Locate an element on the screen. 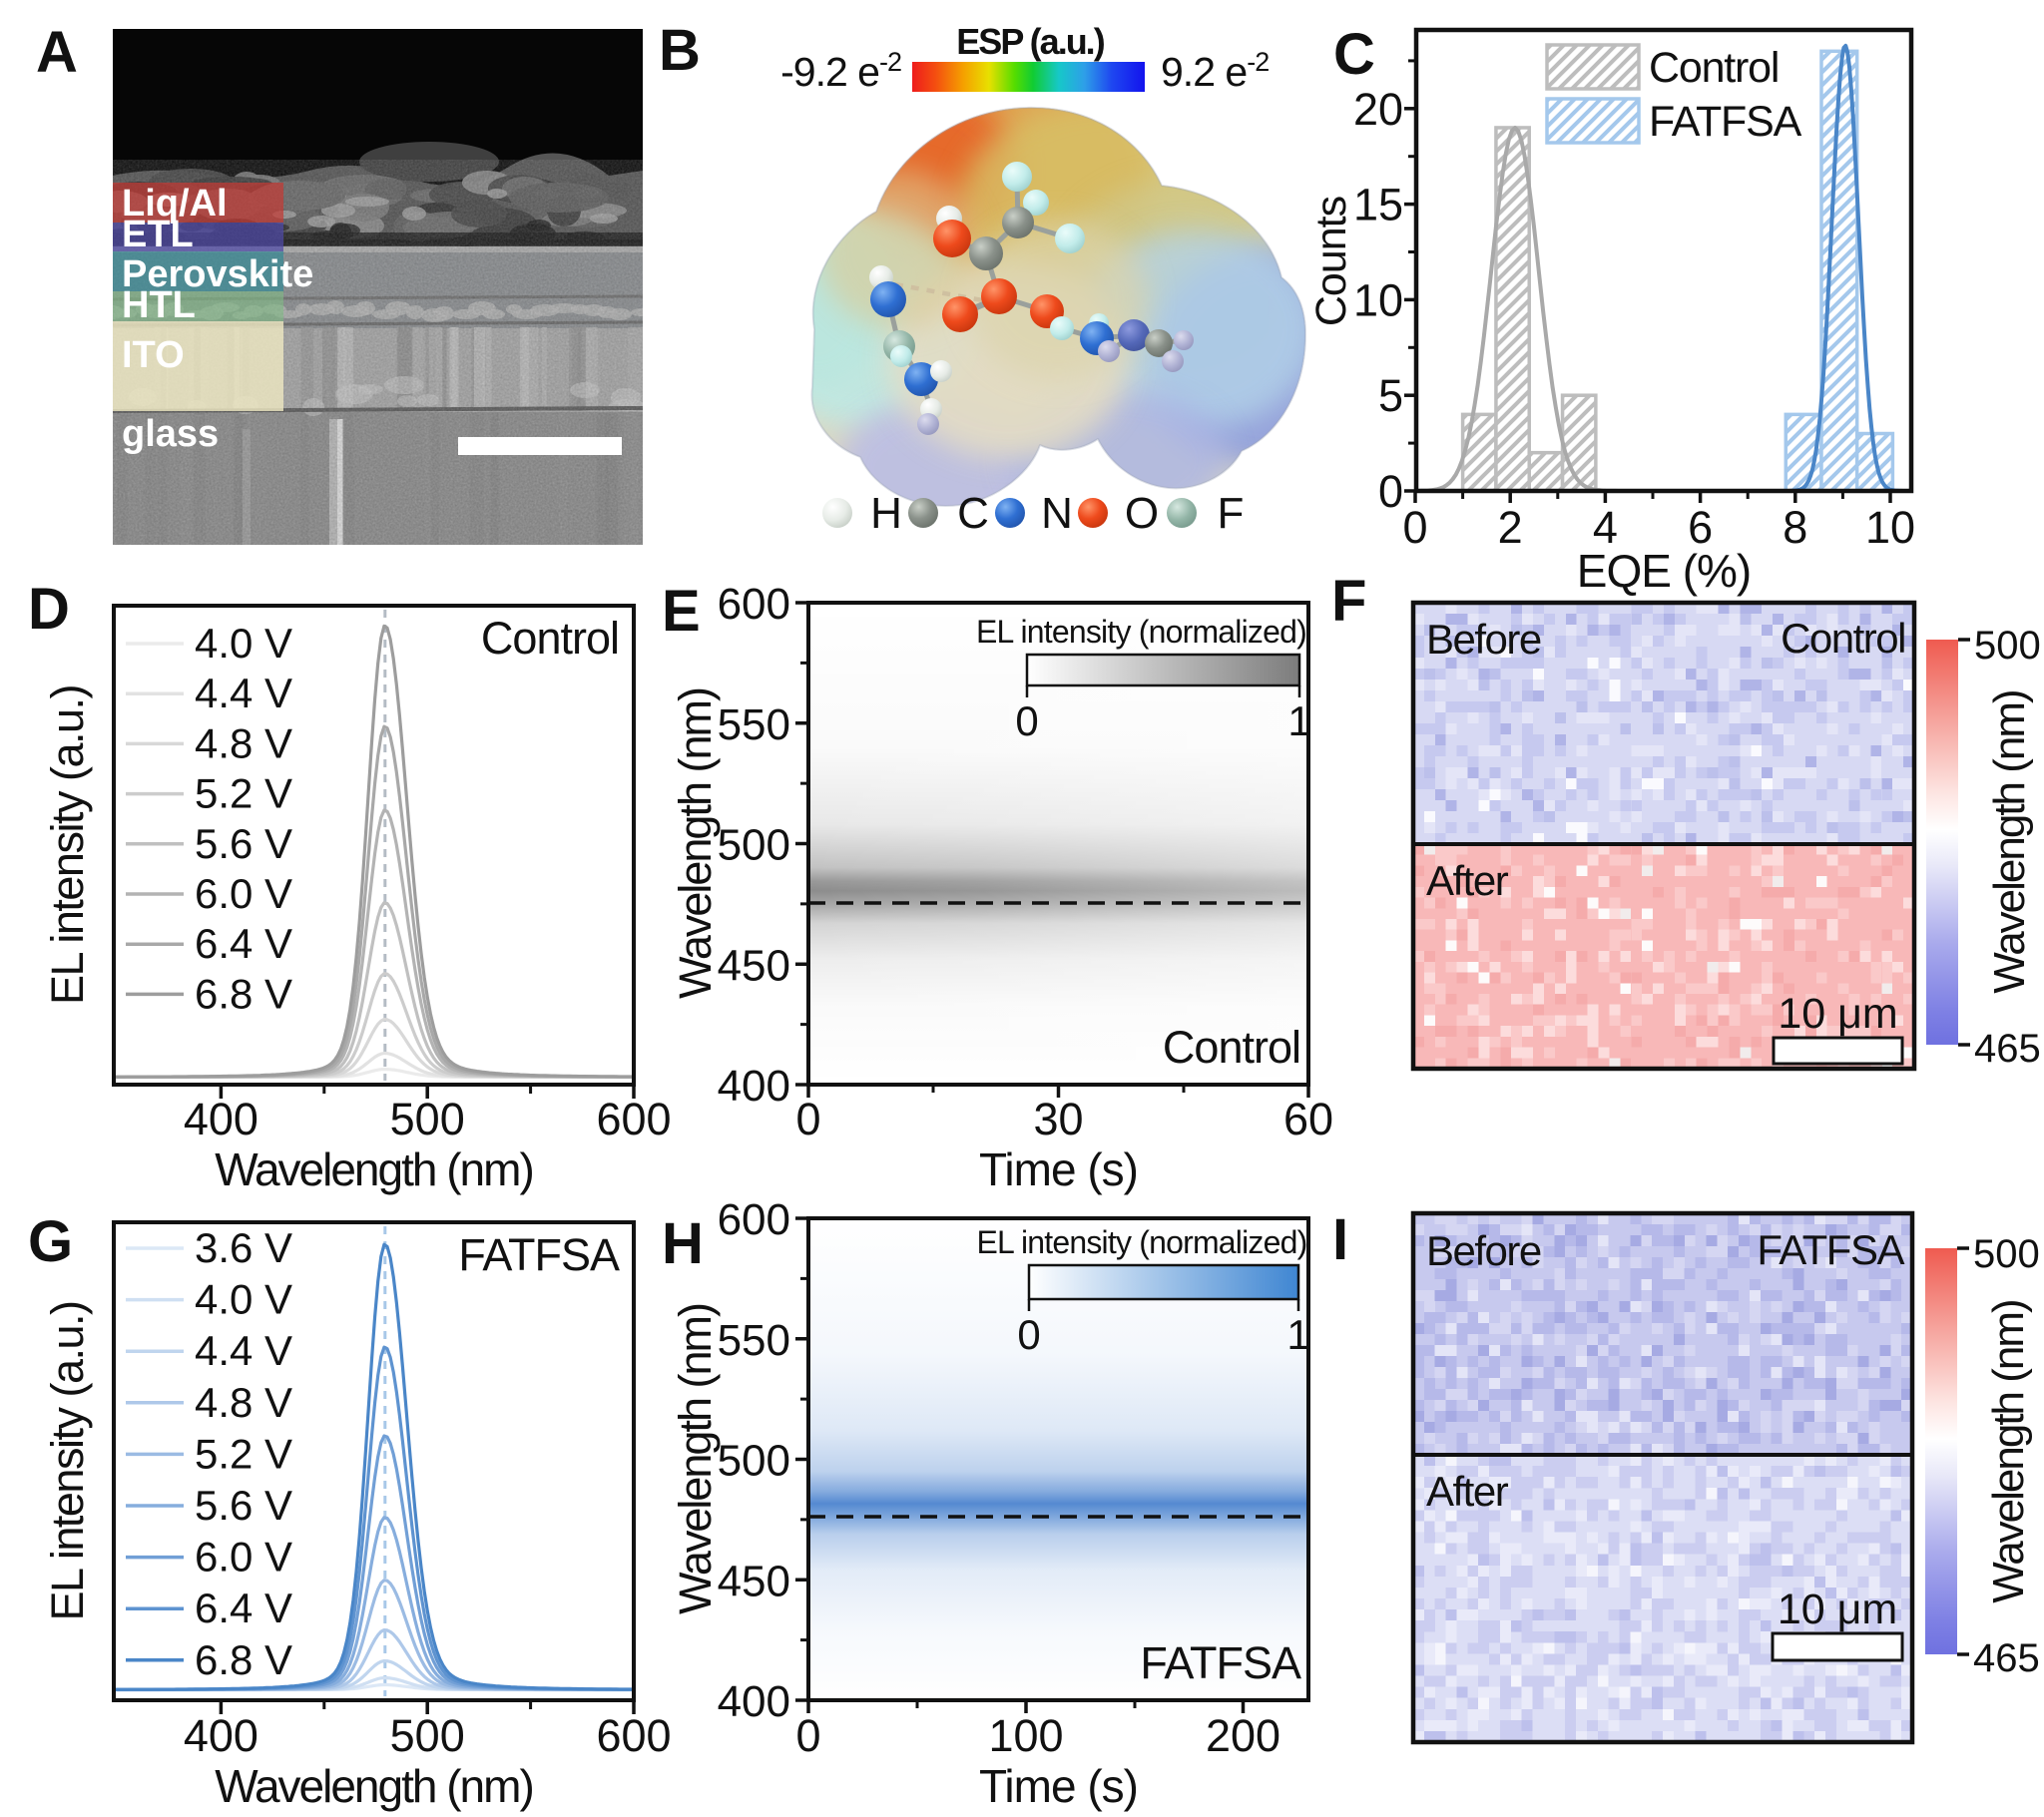 This screenshot has width=2044, height=1817. svg-text: I is located at coordinates (1340, 1239).